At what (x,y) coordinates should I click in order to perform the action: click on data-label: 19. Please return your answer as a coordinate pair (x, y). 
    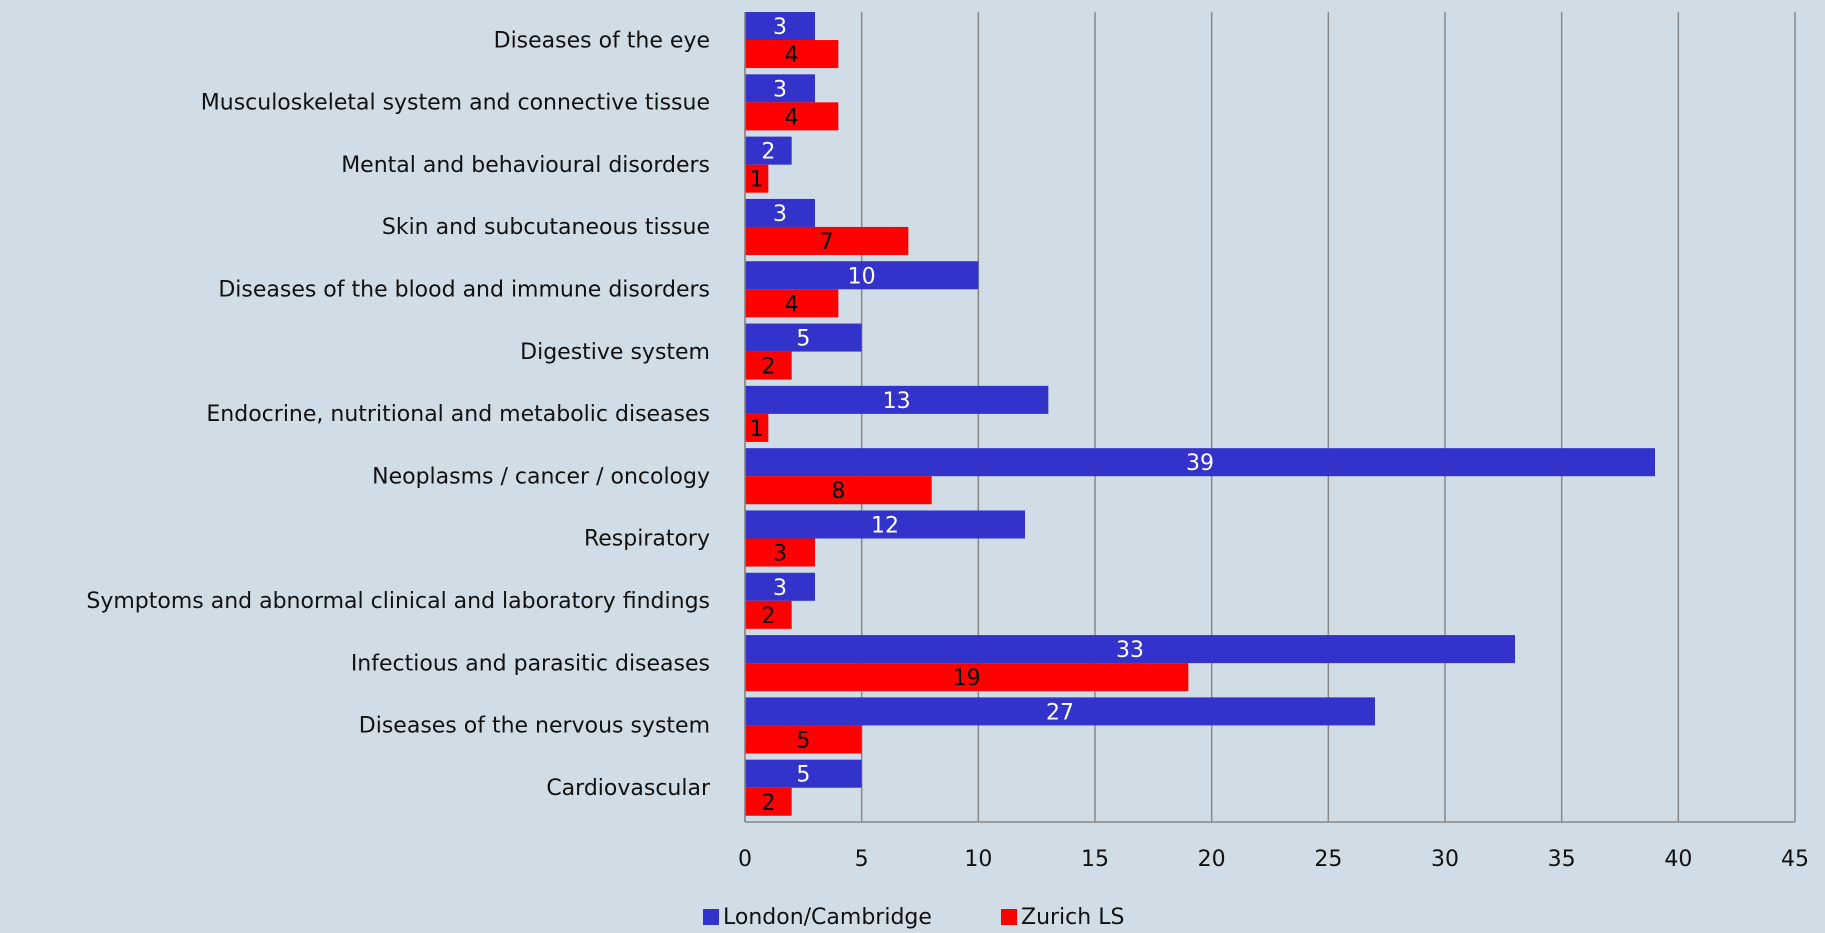
    Looking at the image, I should click on (967, 678).